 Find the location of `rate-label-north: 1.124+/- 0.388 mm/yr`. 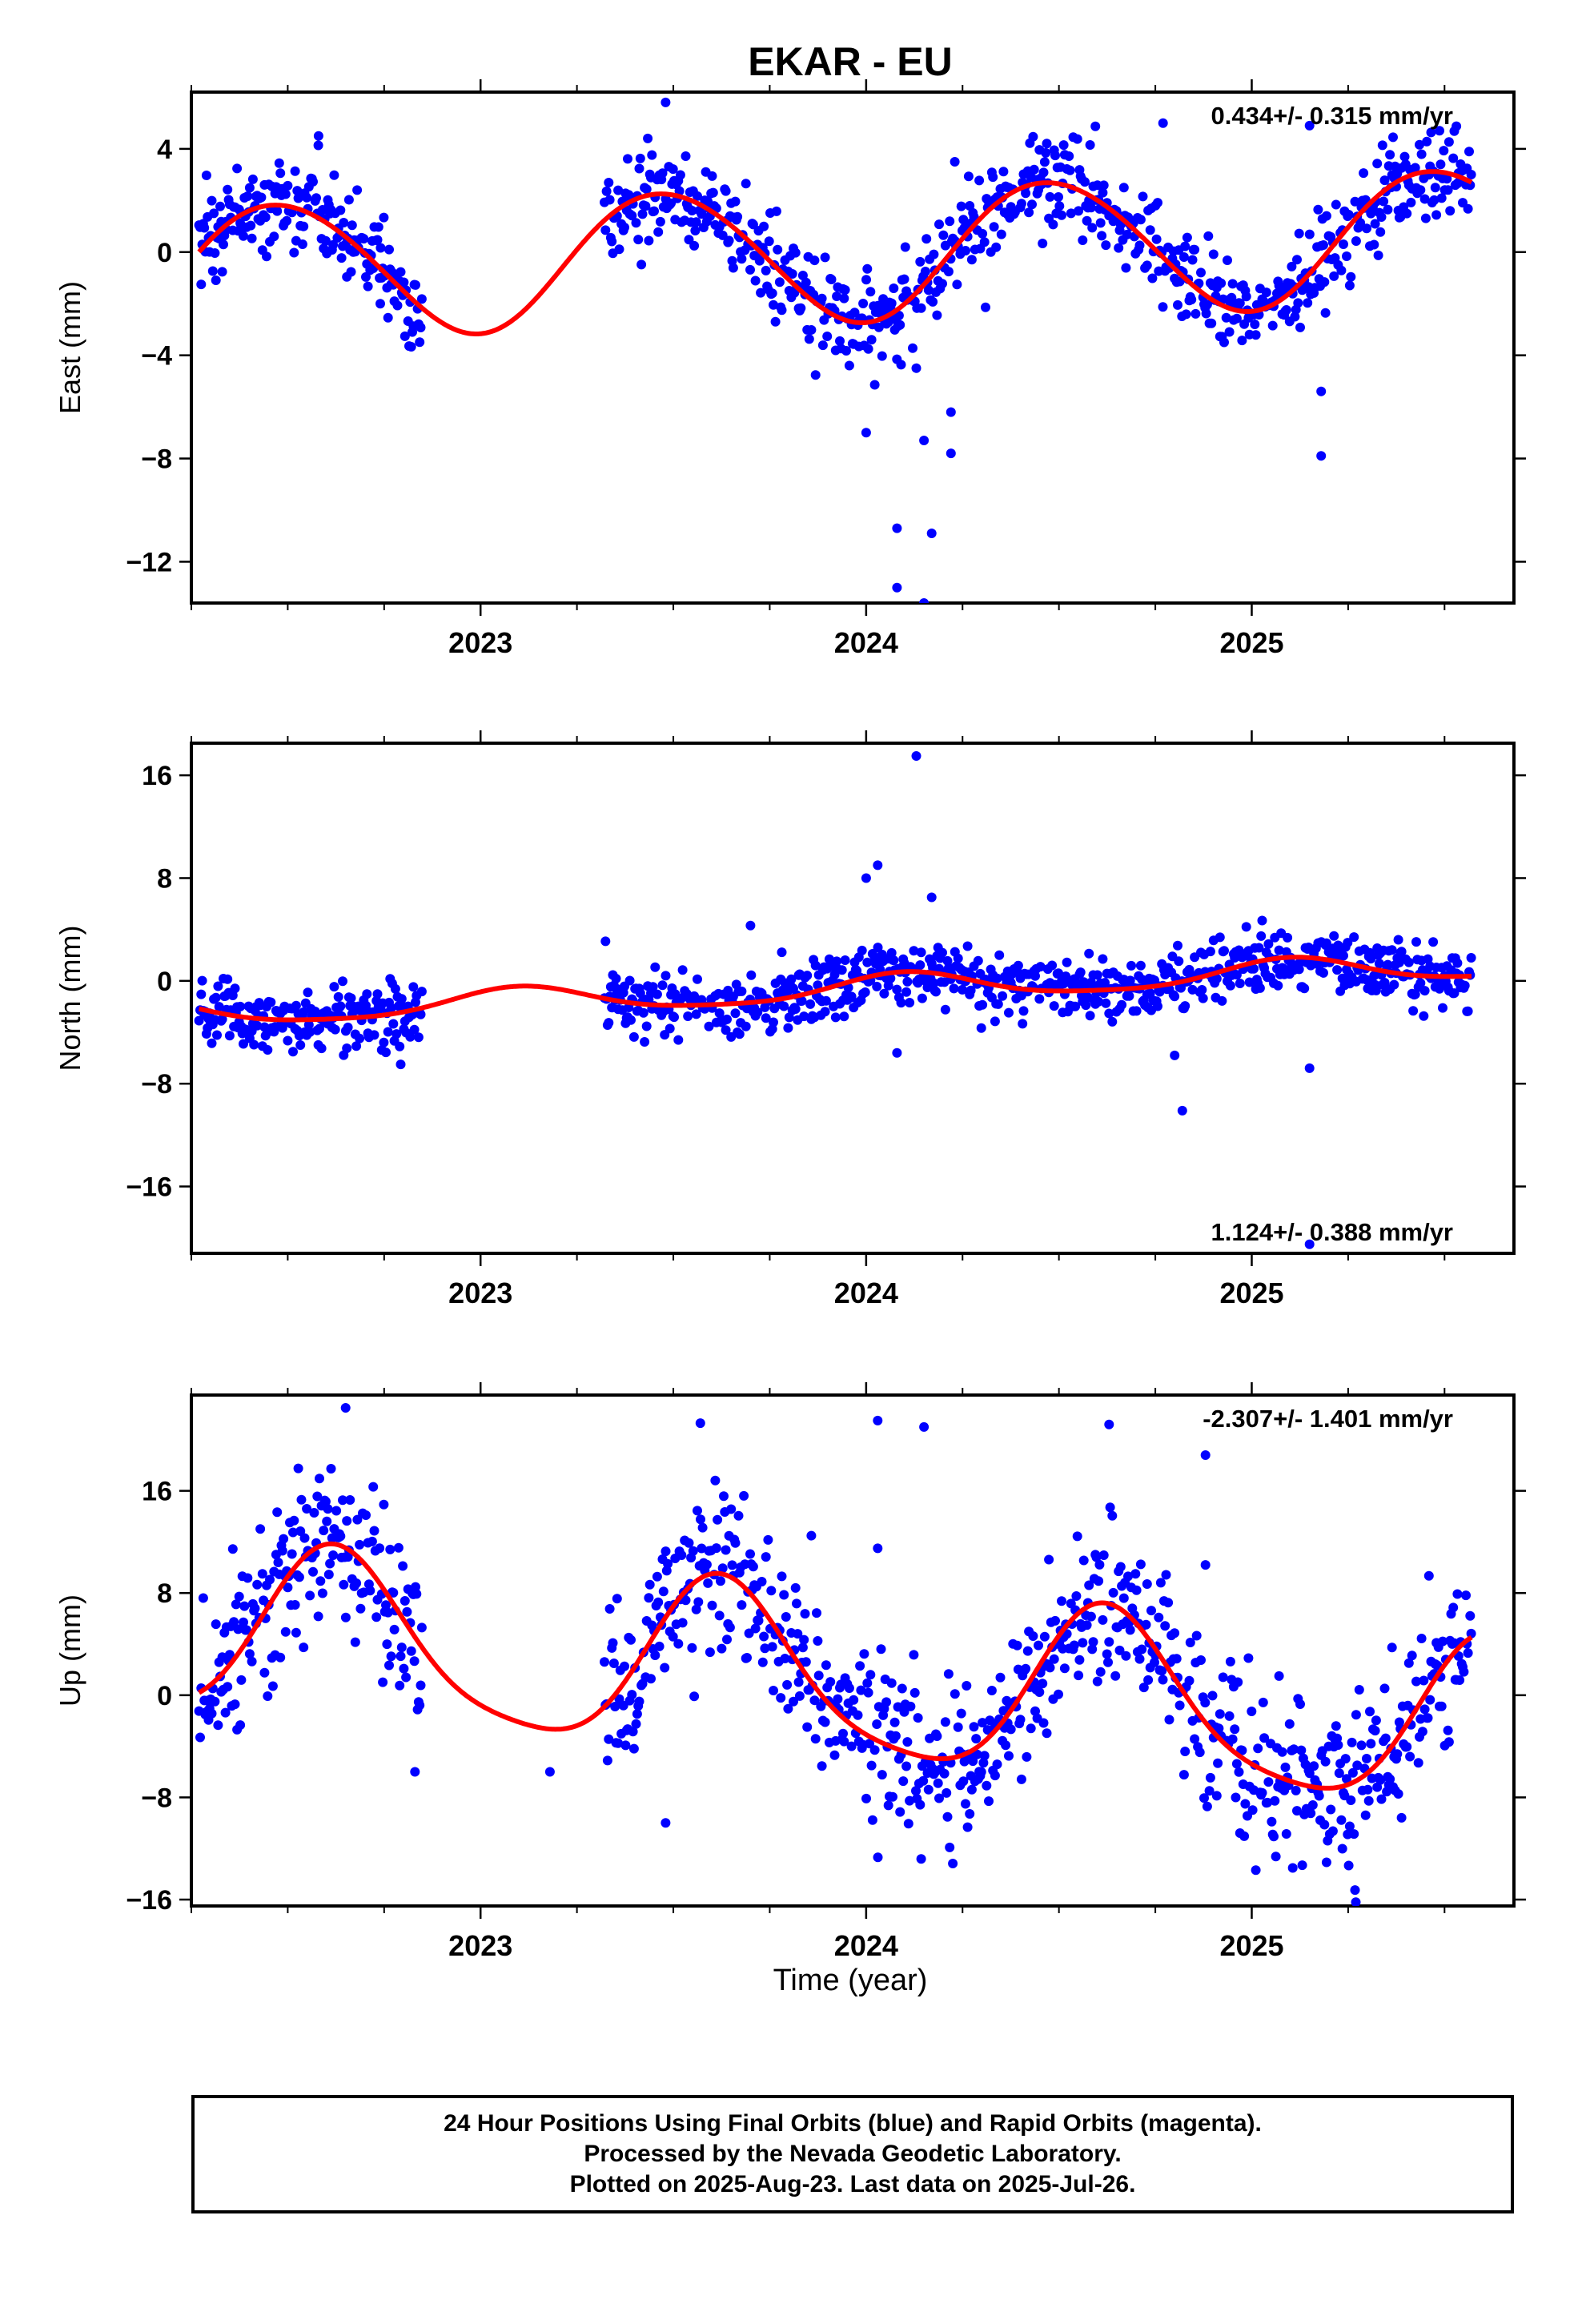

rate-label-north: 1.124+/- 0.388 mm/yr is located at coordinates (1332, 1232).